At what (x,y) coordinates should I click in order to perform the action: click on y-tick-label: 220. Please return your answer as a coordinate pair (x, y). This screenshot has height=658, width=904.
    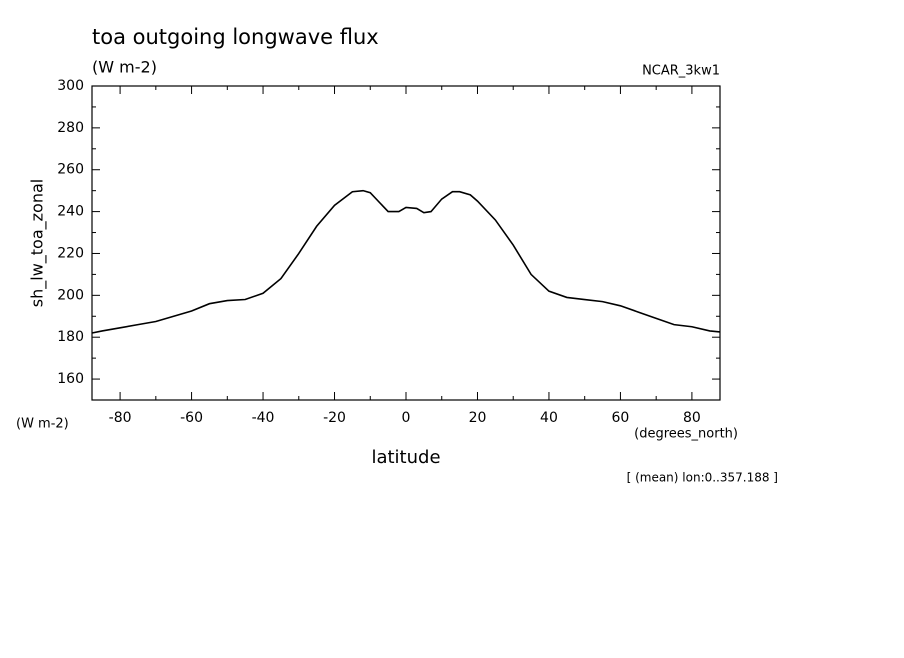
    Looking at the image, I should click on (70, 253).